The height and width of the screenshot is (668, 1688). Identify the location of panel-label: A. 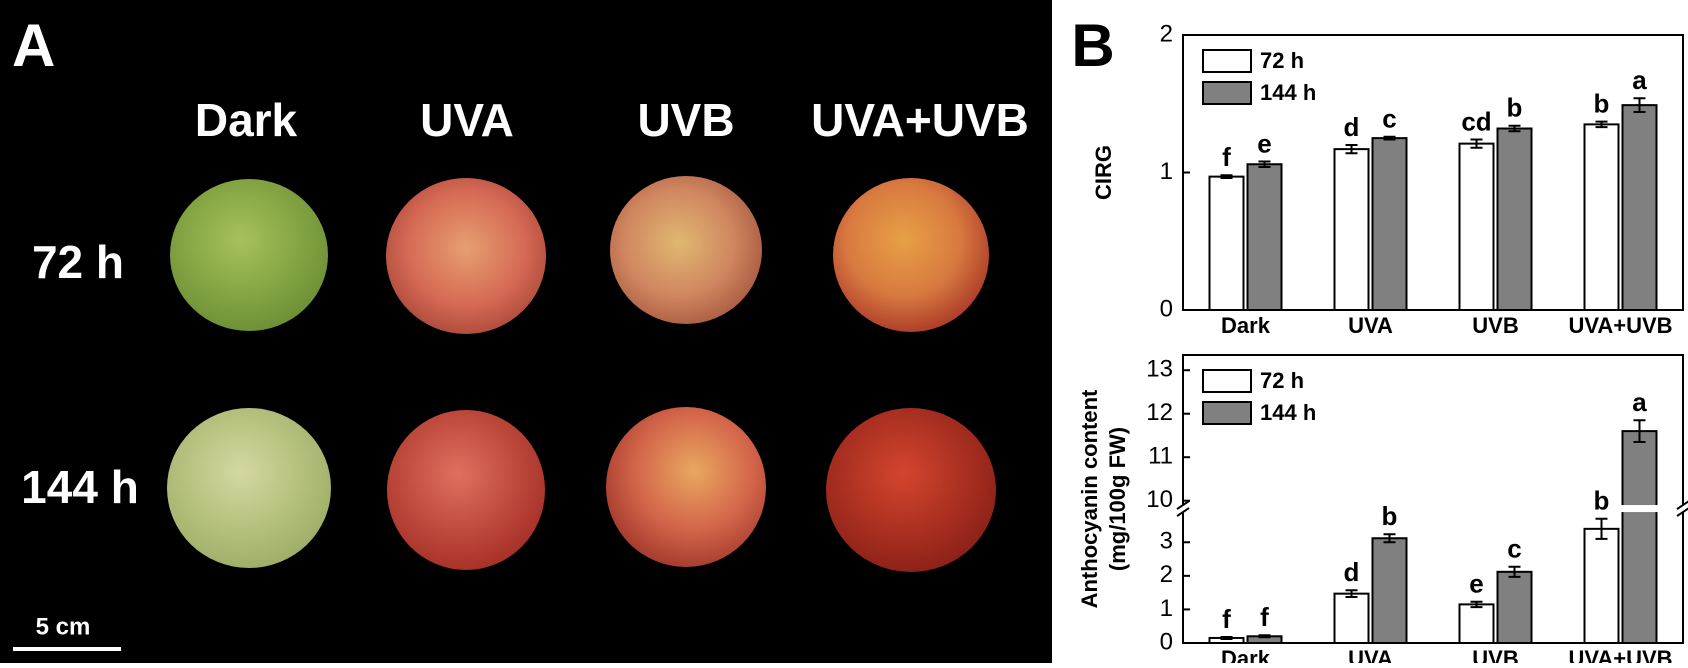
(33, 45).